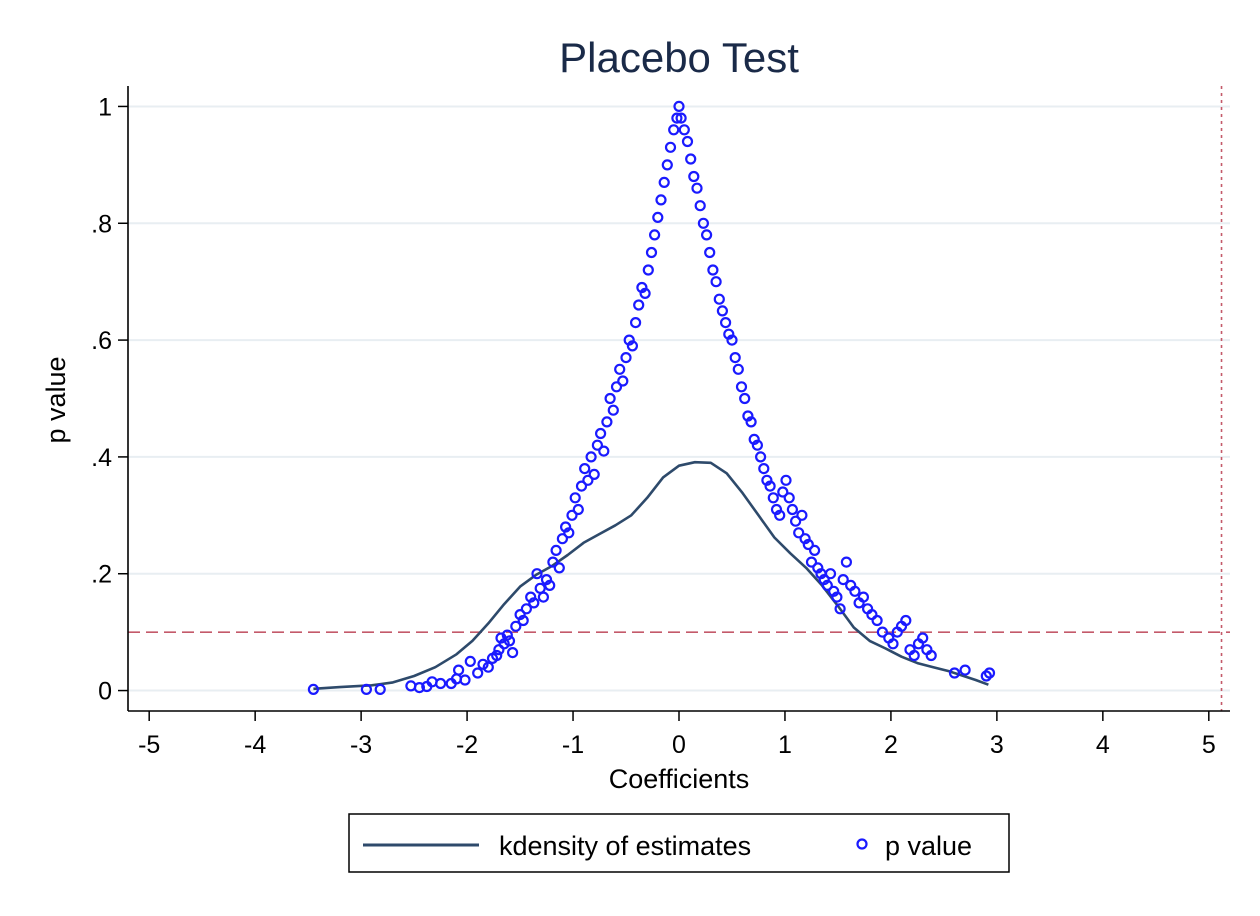 This screenshot has height=916, width=1260. What do you see at coordinates (255, 745) in the screenshot?
I see `x-tick-label-1: -4` at bounding box center [255, 745].